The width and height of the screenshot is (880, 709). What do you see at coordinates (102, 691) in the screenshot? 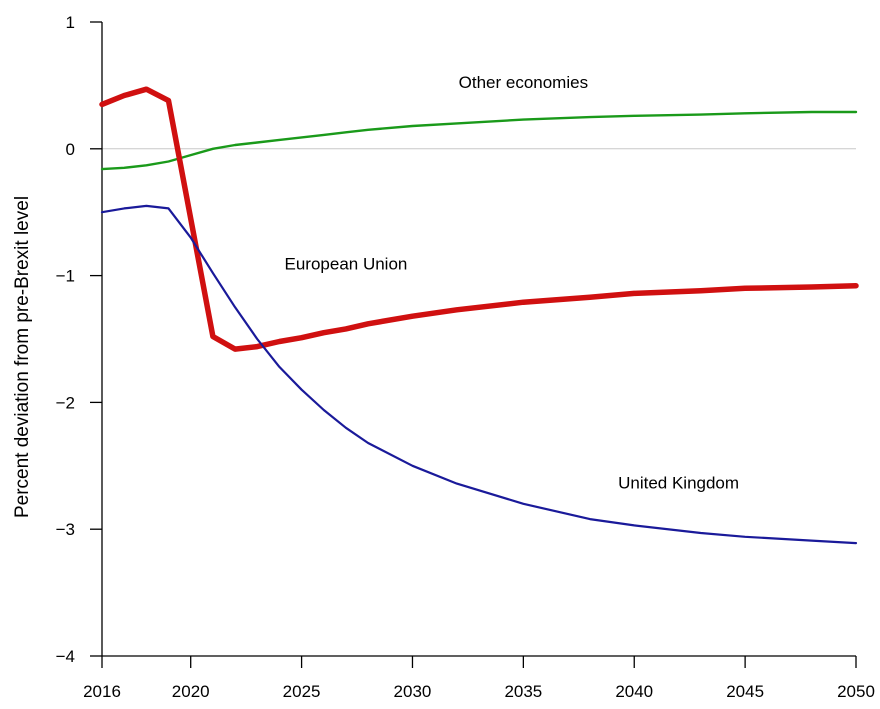
I see `x-tick-label: 2016` at bounding box center [102, 691].